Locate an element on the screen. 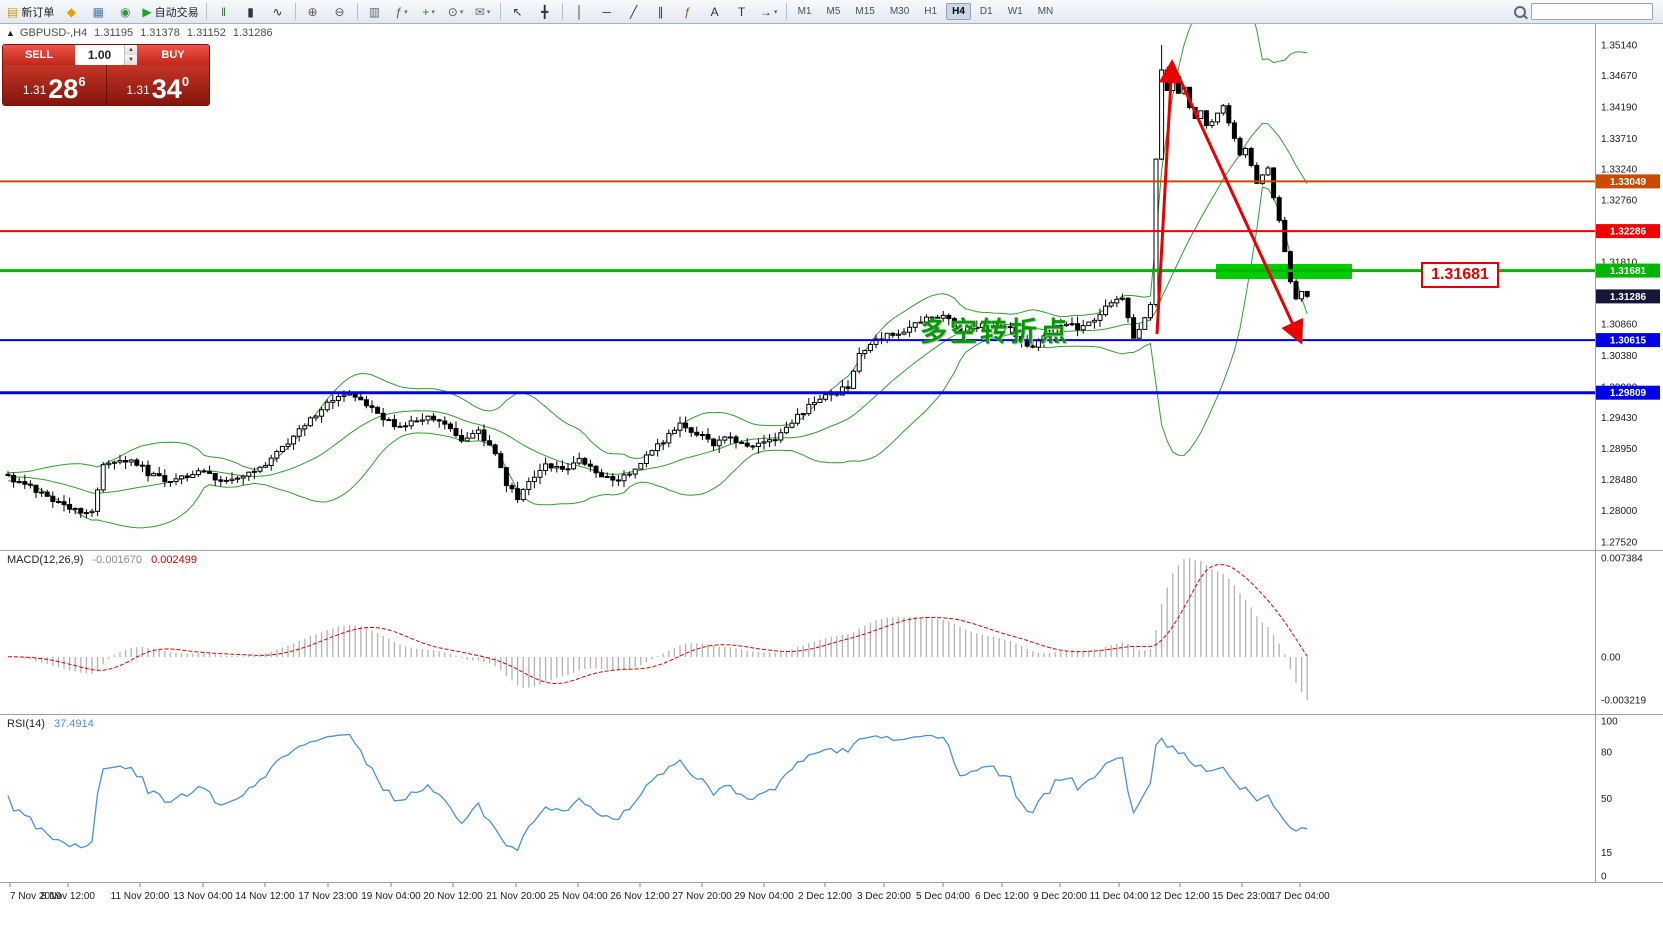 The height and width of the screenshot is (946, 1663). arrows-tool-button: → ▾ is located at coordinates (769, 12).